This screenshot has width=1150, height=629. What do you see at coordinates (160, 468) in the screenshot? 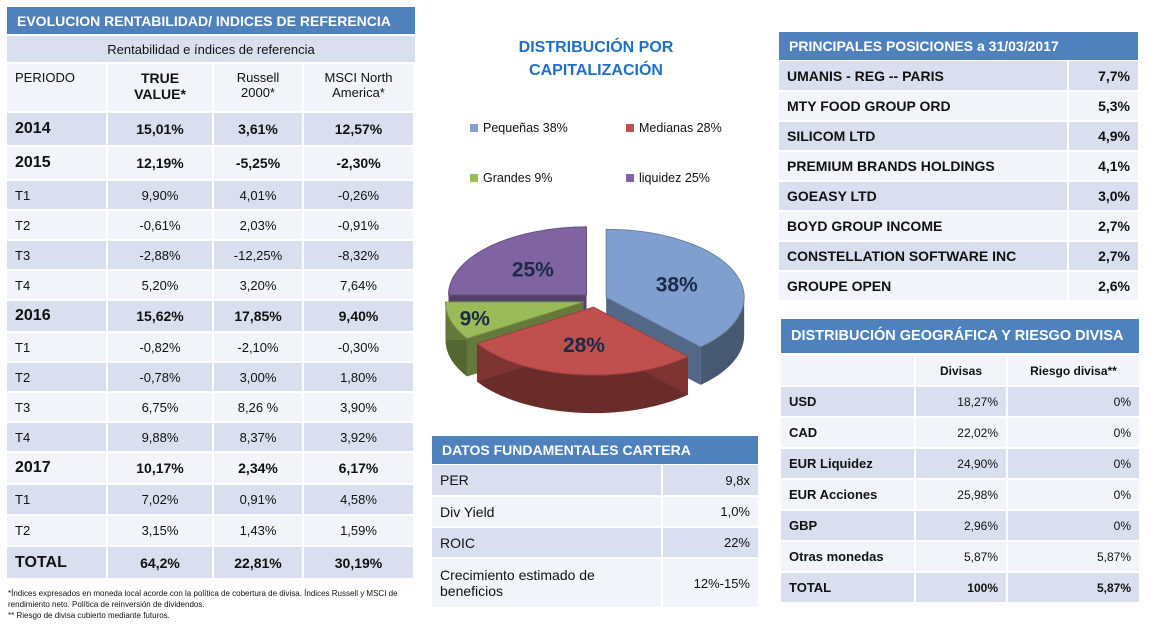
I see `cell-tv: 10,17%` at bounding box center [160, 468].